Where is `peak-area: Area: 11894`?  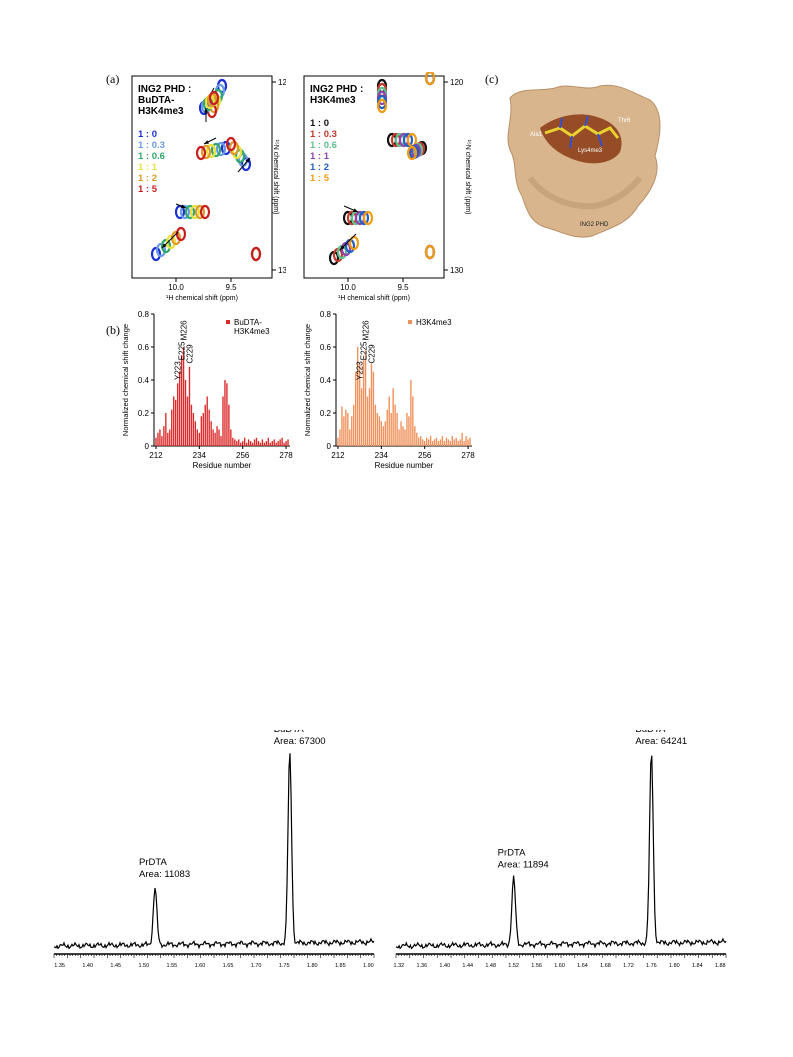
peak-area: Area: 11894 is located at coordinates (523, 865).